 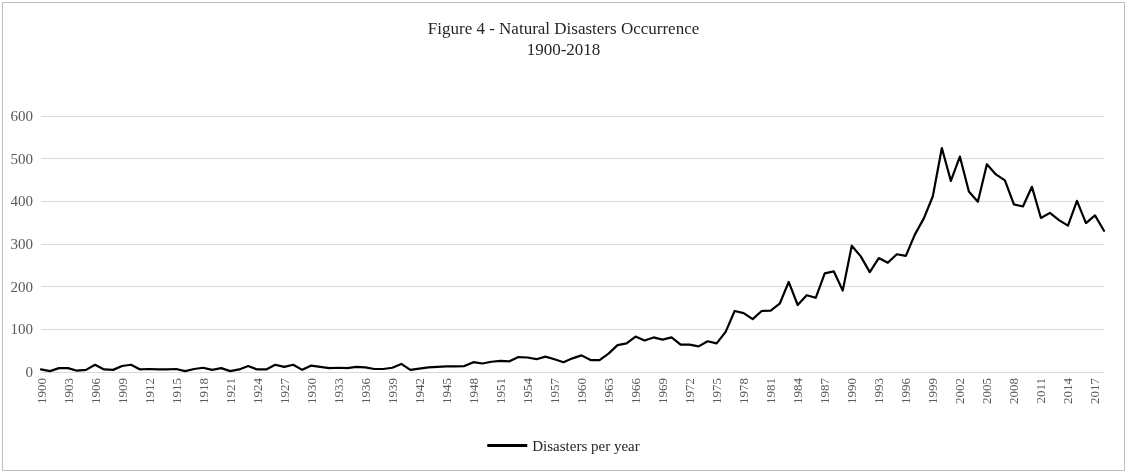 What do you see at coordinates (527, 390) in the screenshot?
I see `x-tick-label: 1954` at bounding box center [527, 390].